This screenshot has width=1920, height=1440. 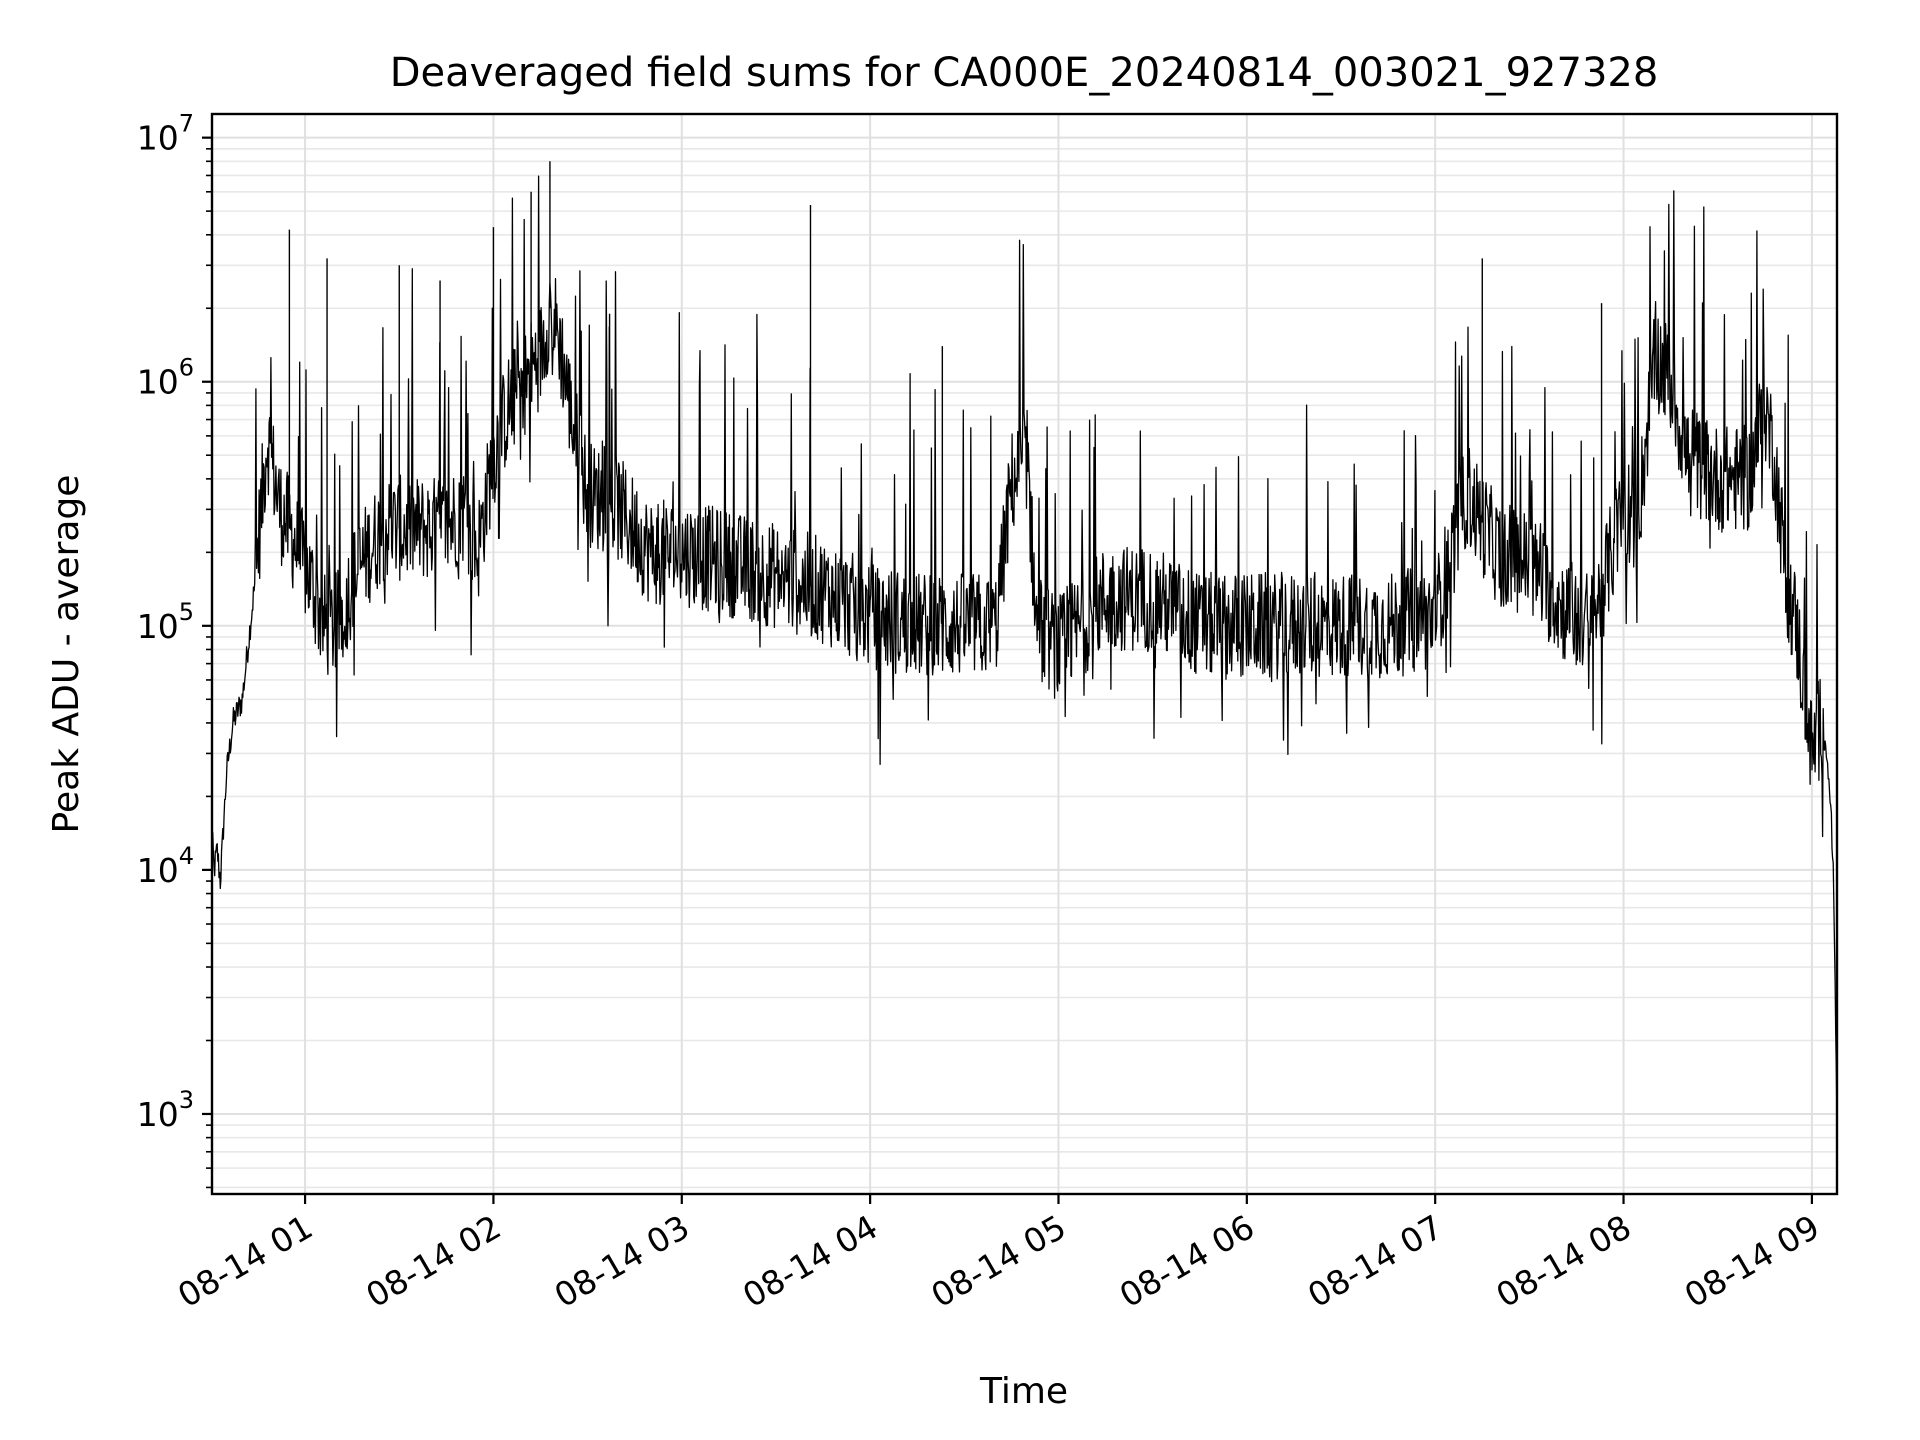 What do you see at coordinates (66, 654) in the screenshot?
I see `y-axis-label: Peak ADU - average` at bounding box center [66, 654].